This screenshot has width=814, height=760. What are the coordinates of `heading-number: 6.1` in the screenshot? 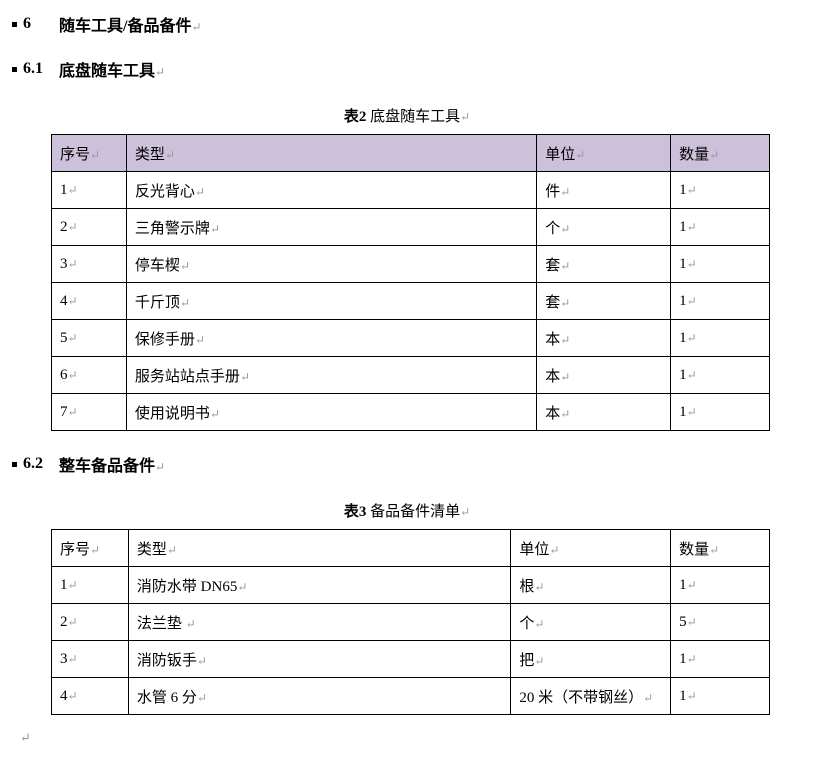 It's located at (33, 68).